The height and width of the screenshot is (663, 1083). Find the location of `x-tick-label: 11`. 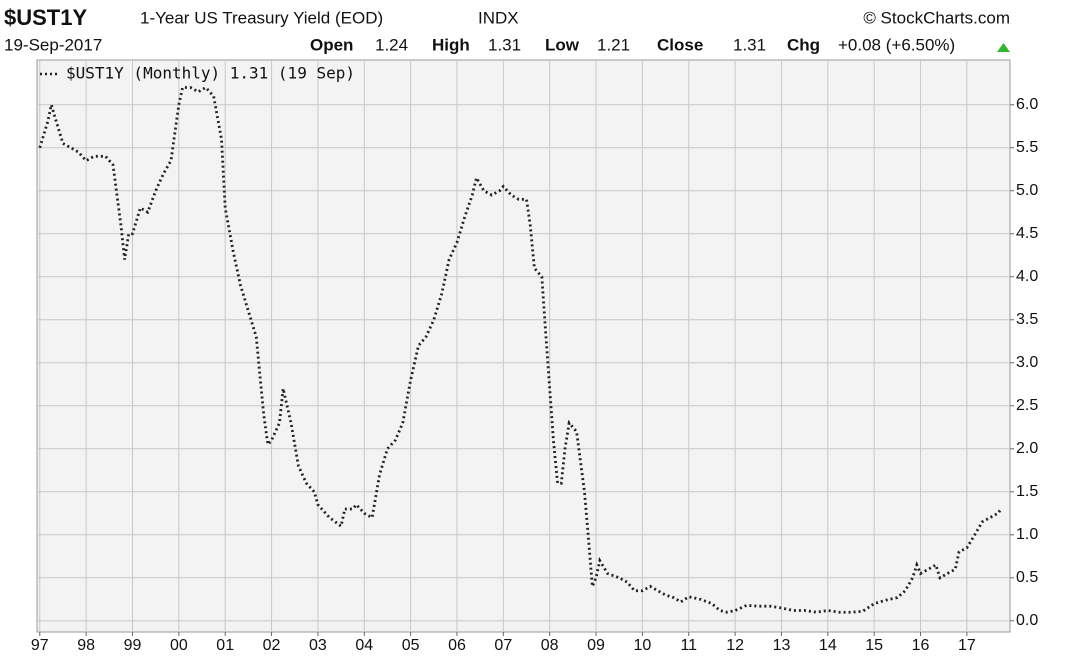

x-tick-label: 11 is located at coordinates (688, 645).